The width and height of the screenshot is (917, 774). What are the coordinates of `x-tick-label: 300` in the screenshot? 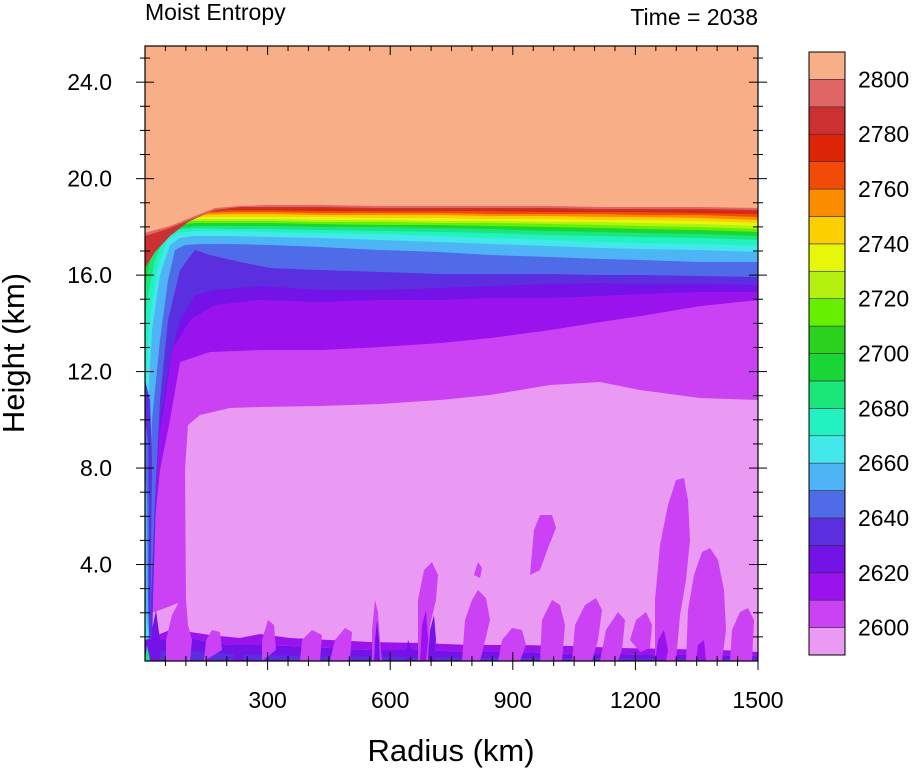 It's located at (267, 700).